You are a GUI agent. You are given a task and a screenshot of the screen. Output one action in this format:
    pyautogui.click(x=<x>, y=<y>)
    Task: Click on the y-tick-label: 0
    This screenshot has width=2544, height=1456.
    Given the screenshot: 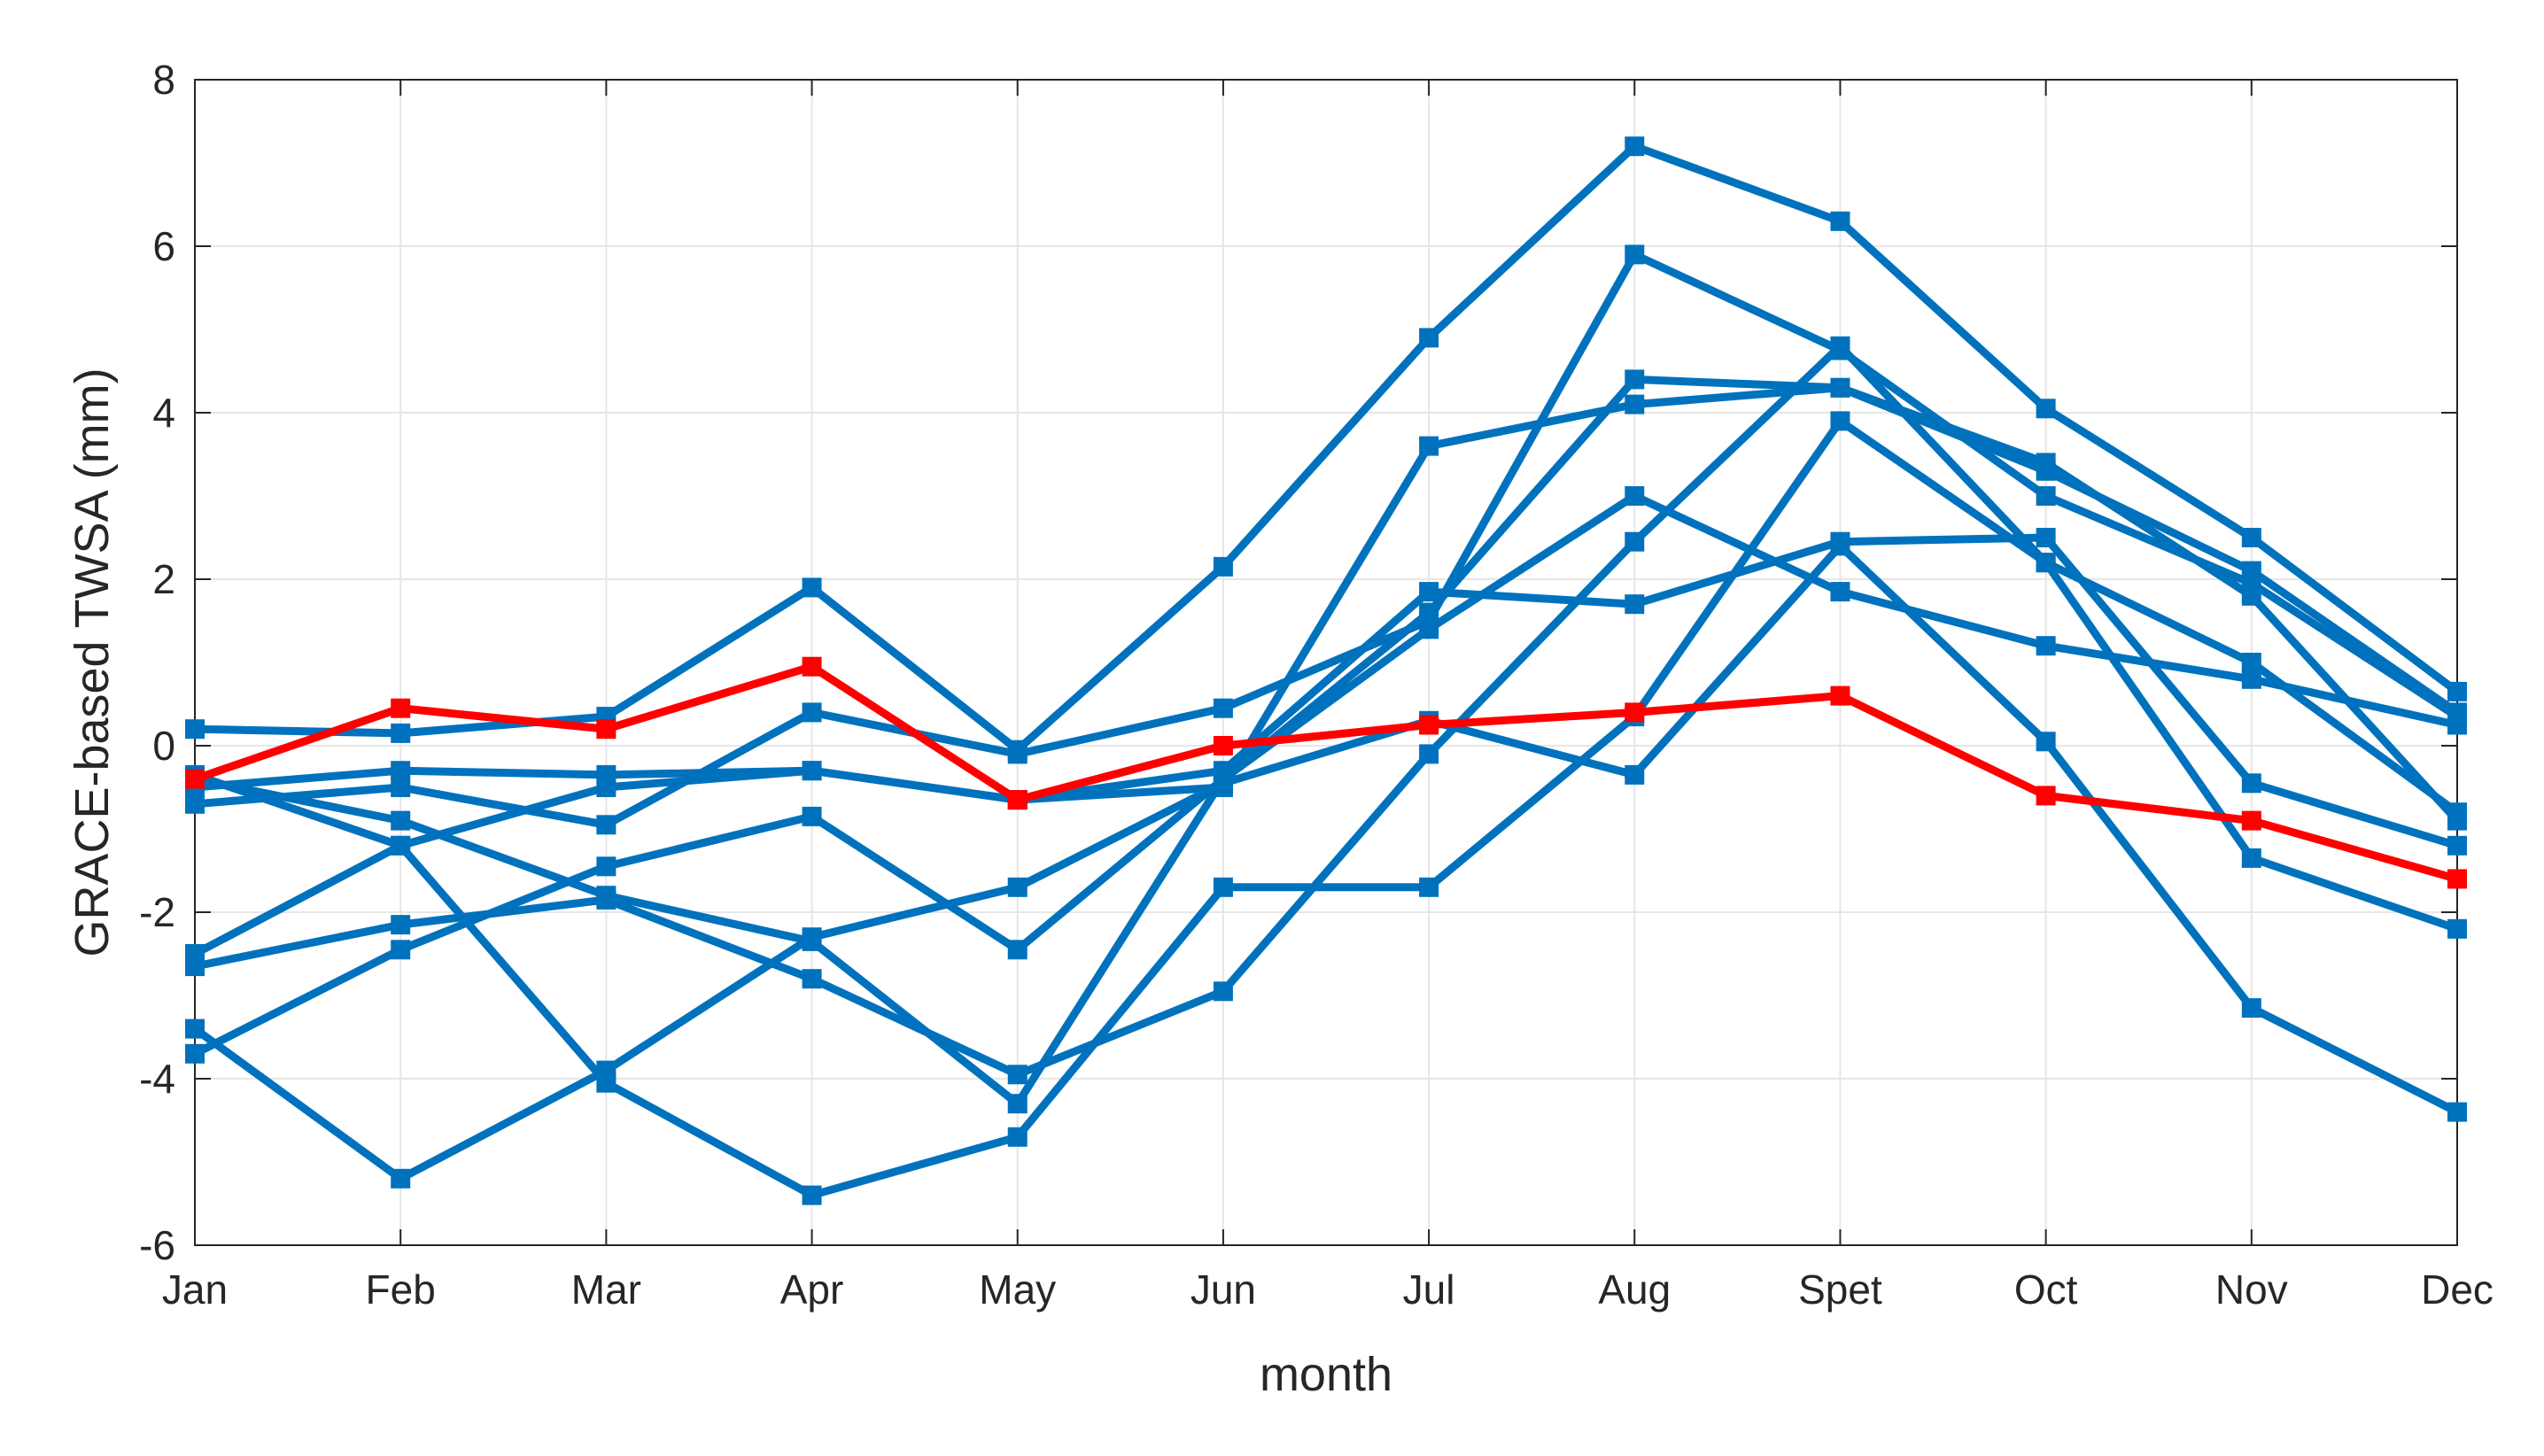 What is the action you would take?
    pyautogui.click(x=164, y=746)
    